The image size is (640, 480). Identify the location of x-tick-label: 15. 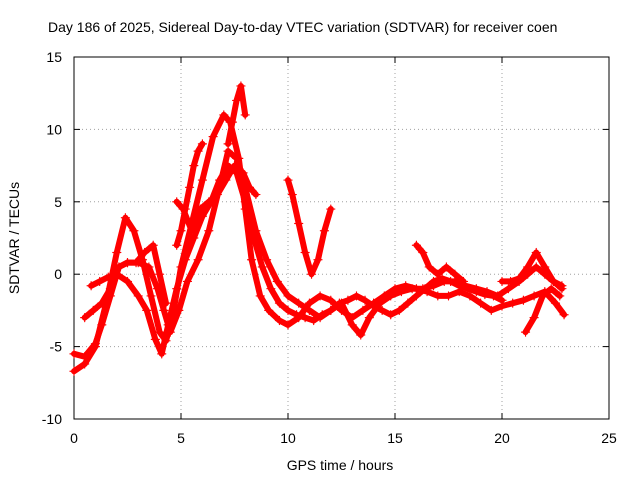
(395, 438).